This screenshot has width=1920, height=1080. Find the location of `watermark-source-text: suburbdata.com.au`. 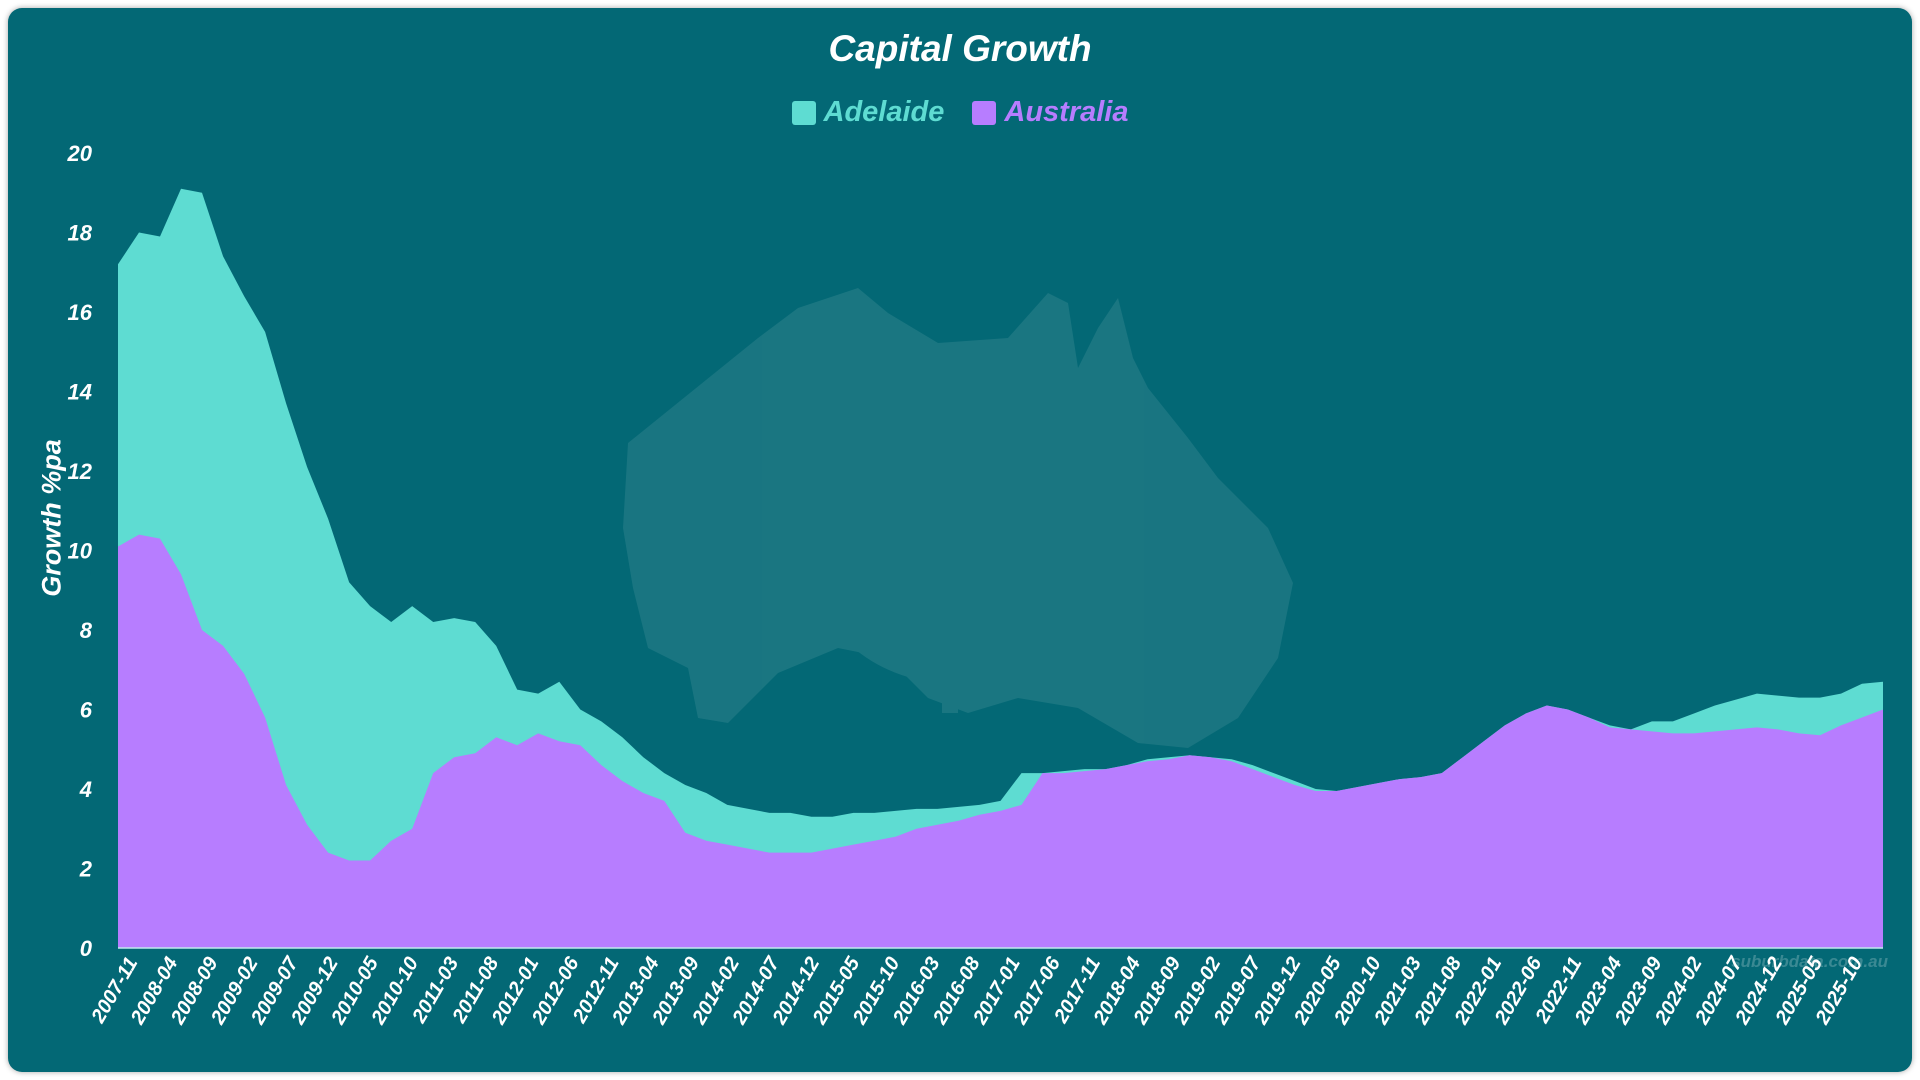

watermark-source-text: suburbdata.com.au is located at coordinates (1809, 961).